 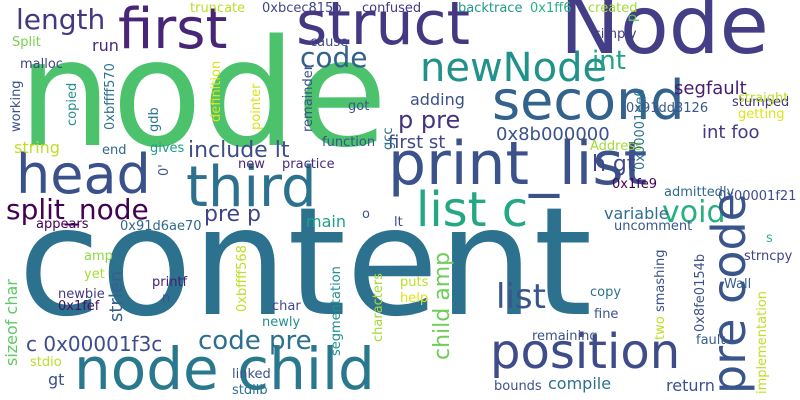 I want to click on word-second: second, so click(x=588, y=100).